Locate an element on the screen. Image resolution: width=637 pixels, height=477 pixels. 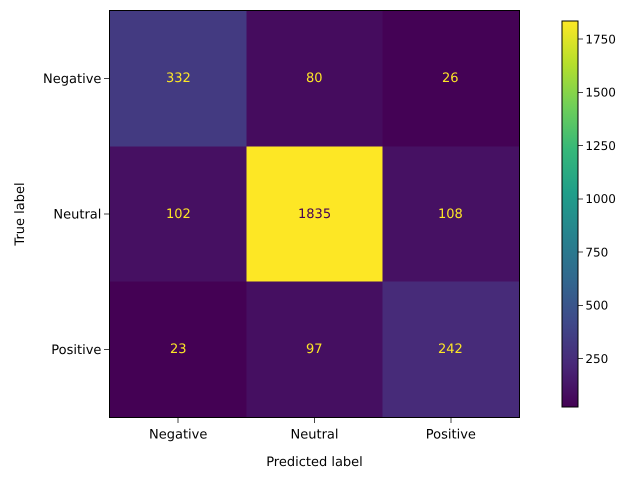
color-bar-label: 750 is located at coordinates (596, 252).